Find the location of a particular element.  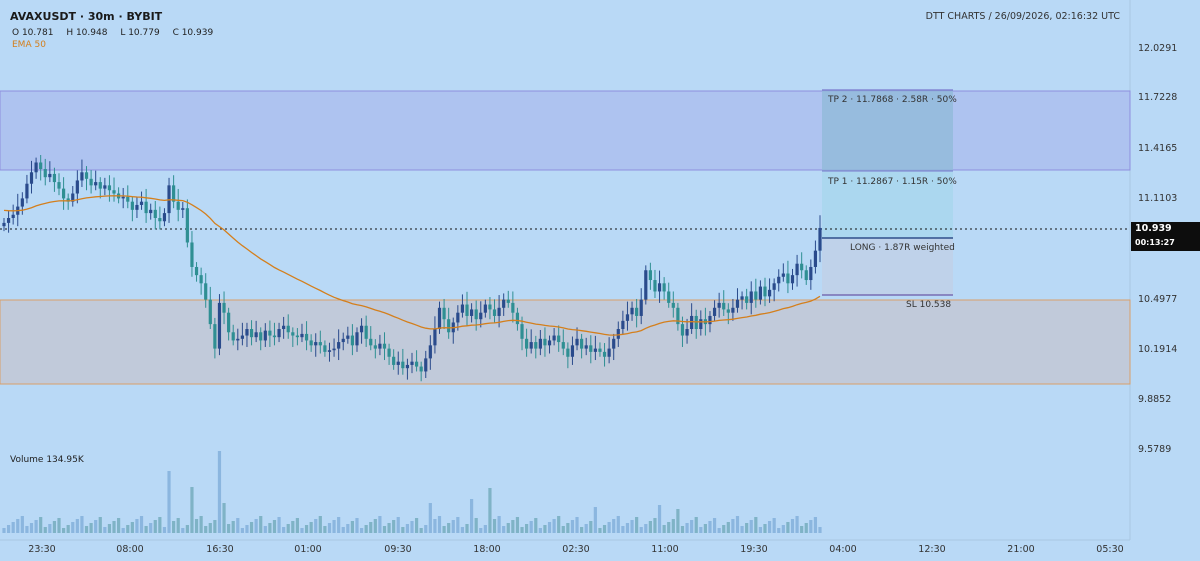

price-tick-label: 9.5789 is located at coordinates (1155, 449).